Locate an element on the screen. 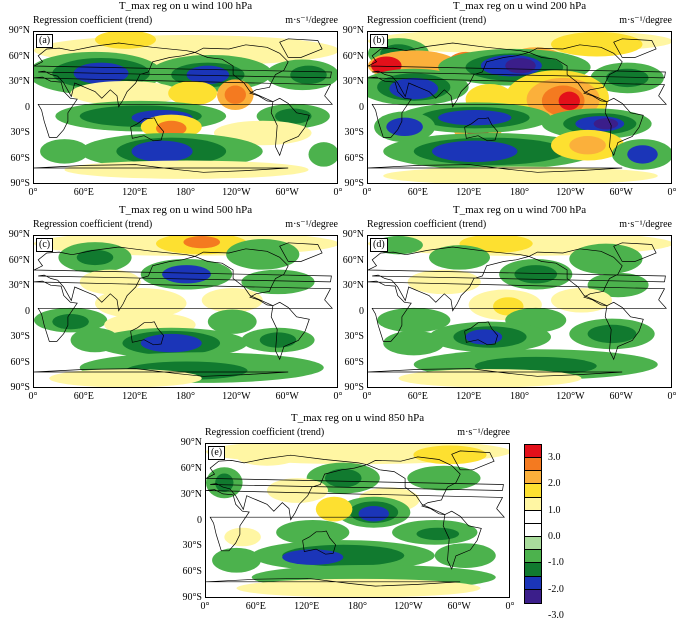  map-area: (b) is located at coordinates (519, 107).